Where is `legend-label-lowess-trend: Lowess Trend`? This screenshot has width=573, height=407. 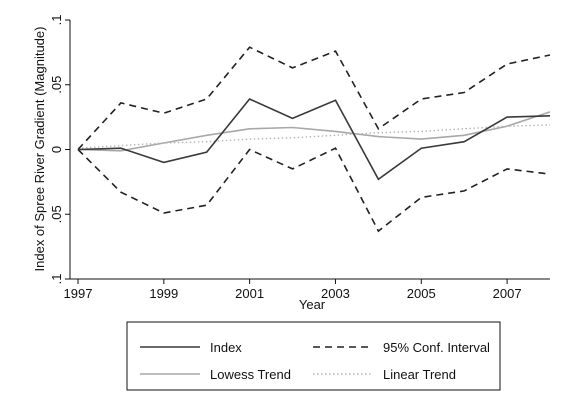
legend-label-lowess-trend: Lowess Trend is located at coordinates (250, 374).